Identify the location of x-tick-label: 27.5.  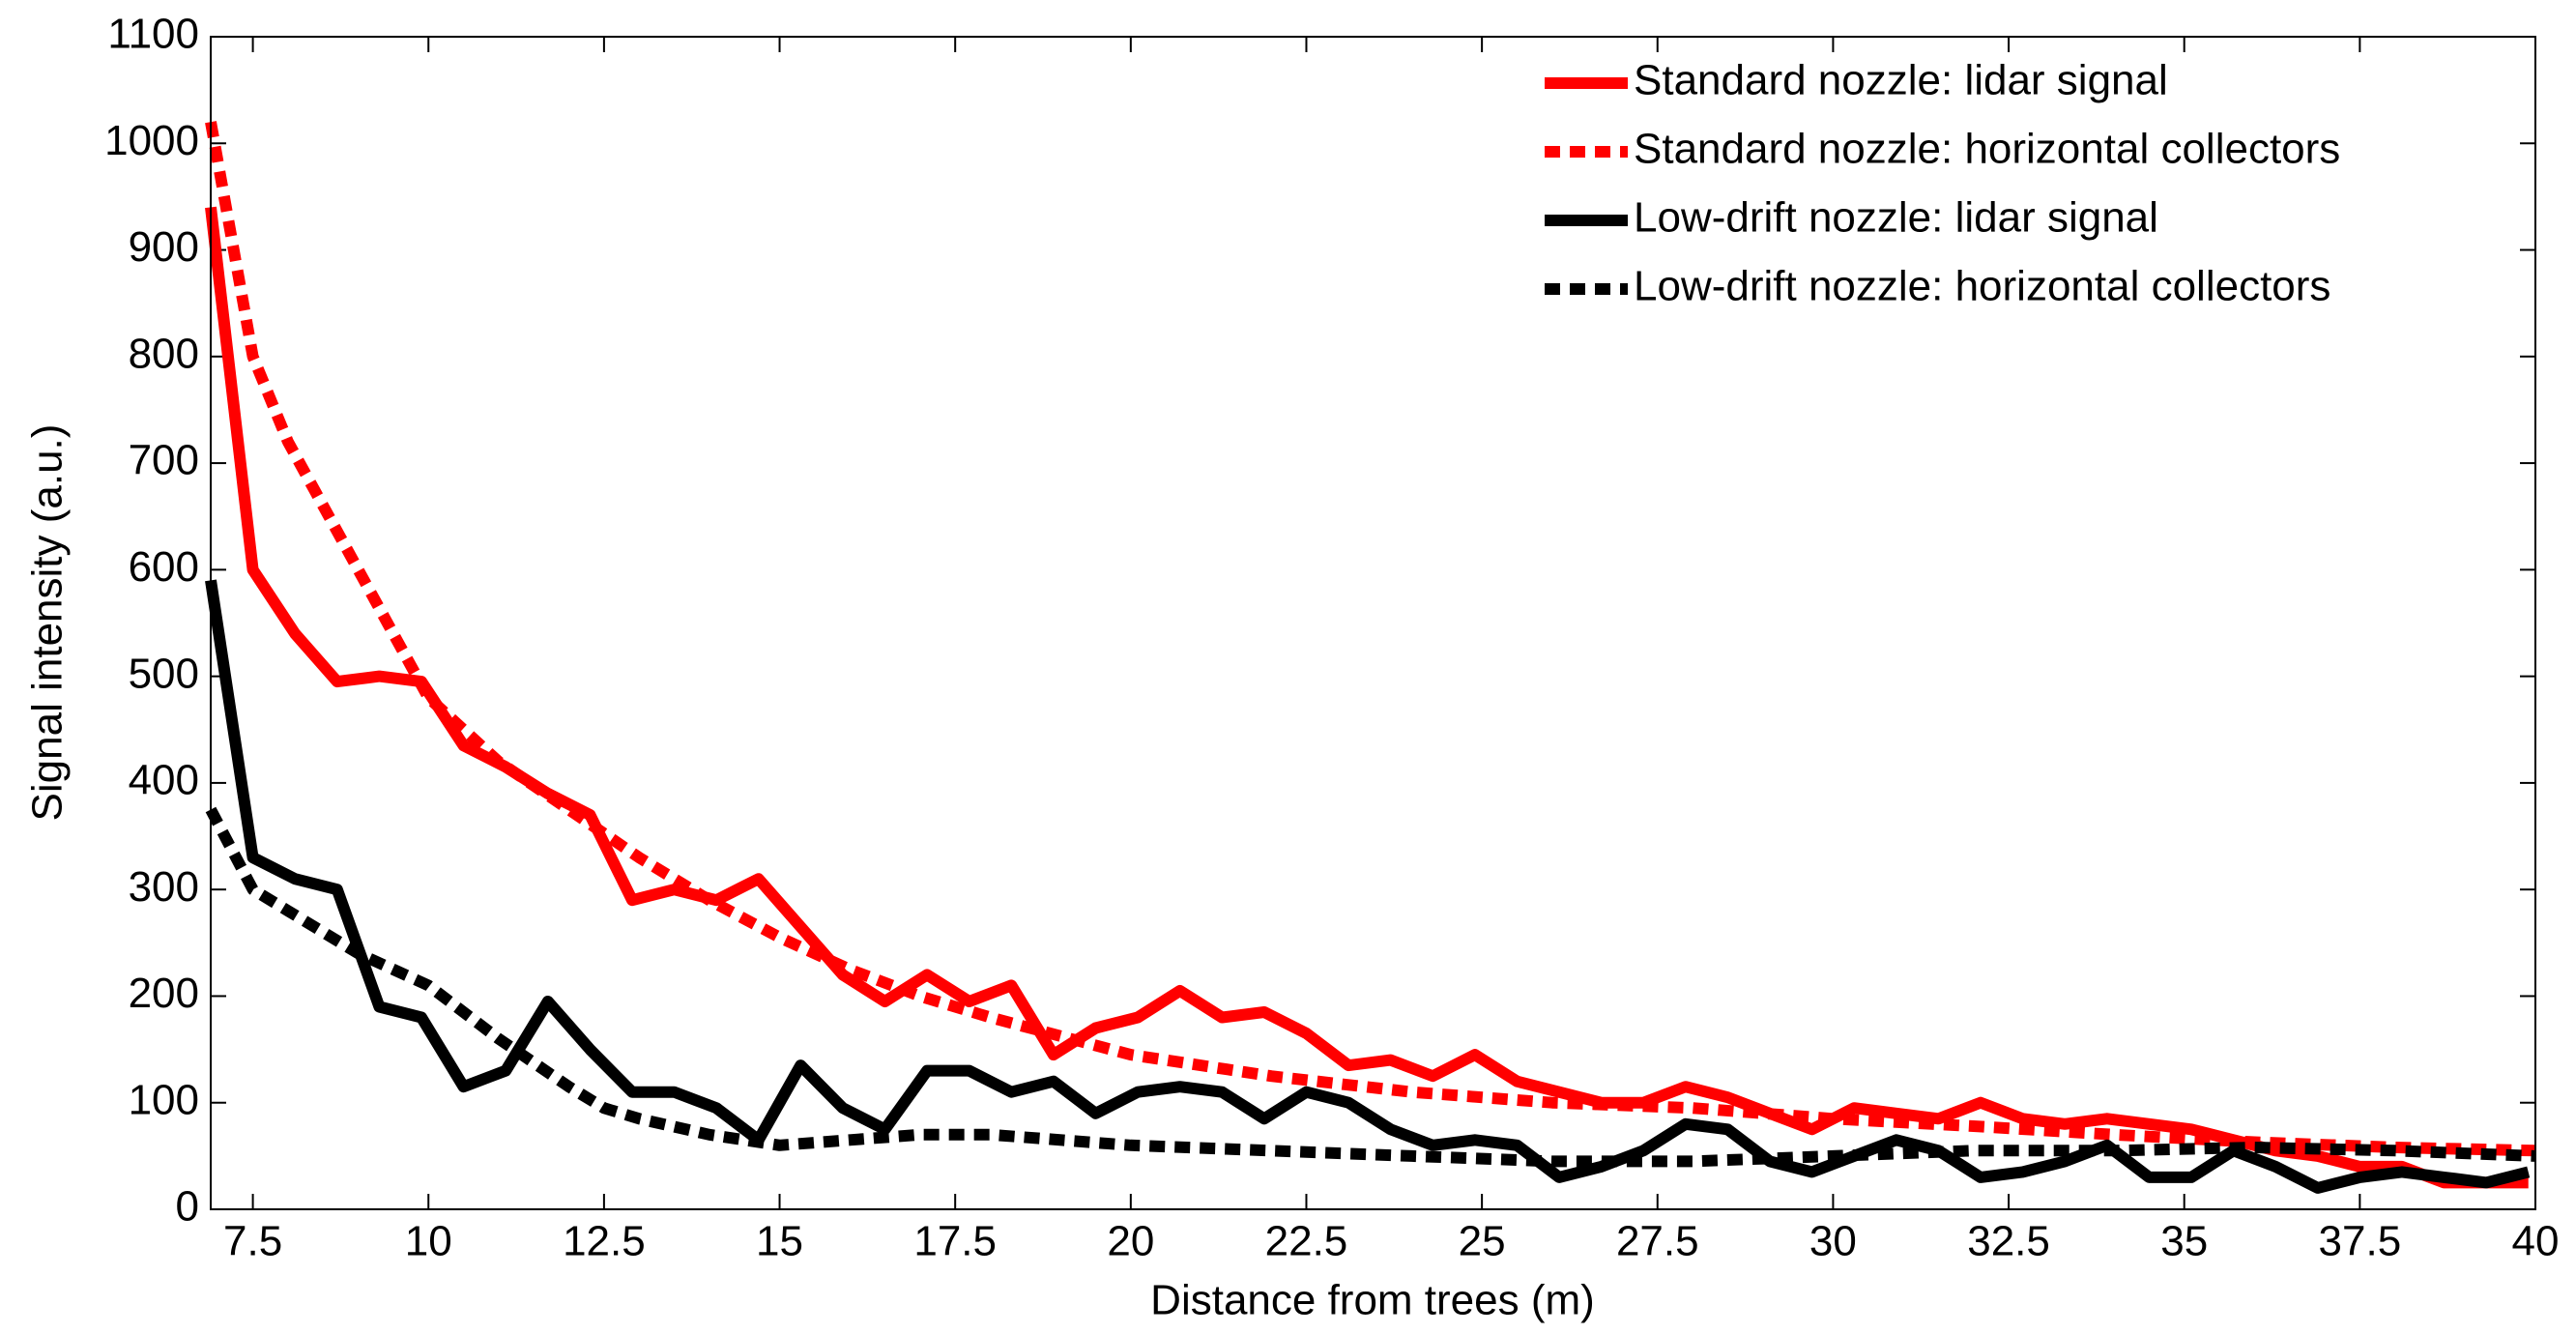
(1657, 1241).